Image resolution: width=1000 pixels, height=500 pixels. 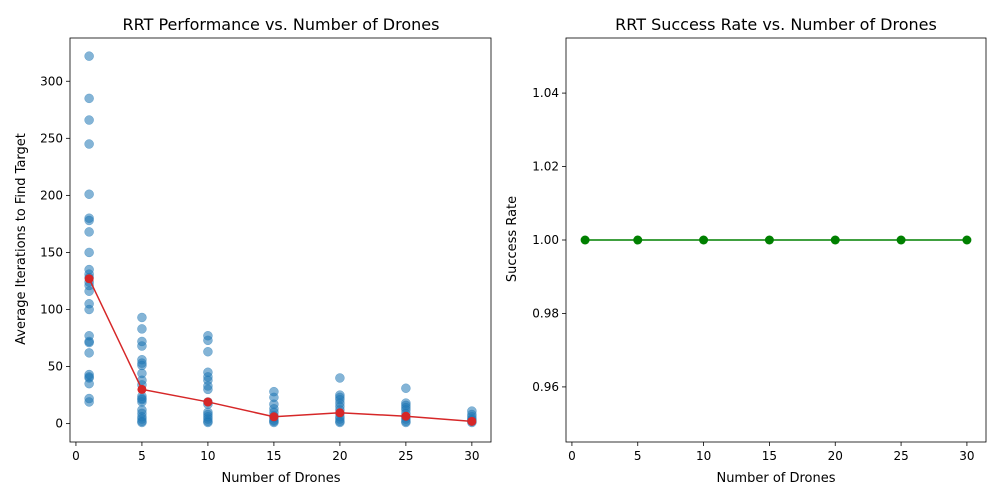 What do you see at coordinates (545, 313) in the screenshot?
I see `success-rate-ytick-label: 0.98` at bounding box center [545, 313].